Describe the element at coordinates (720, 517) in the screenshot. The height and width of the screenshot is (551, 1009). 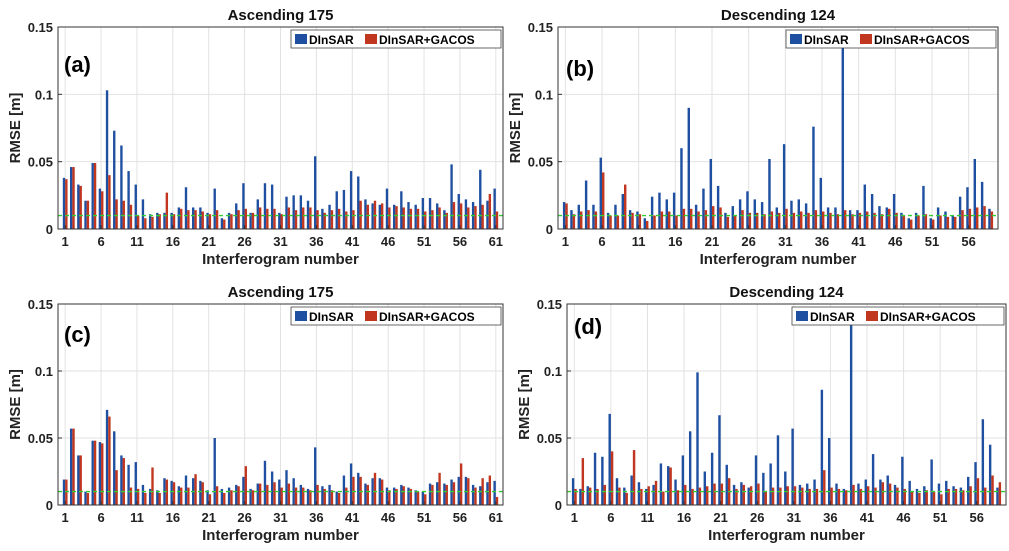
I see `x-tick-label: 21` at that location.